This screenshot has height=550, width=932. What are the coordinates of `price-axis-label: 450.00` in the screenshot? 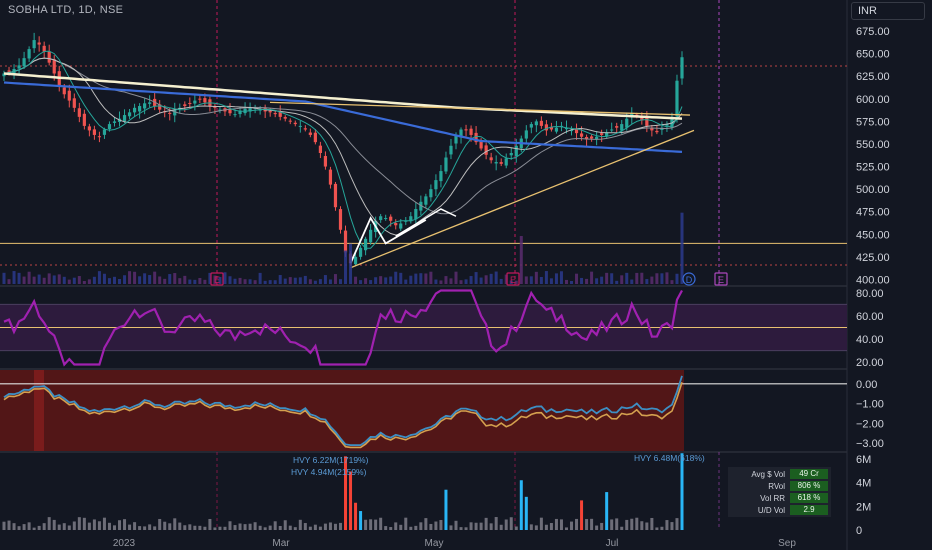 It's located at (873, 235).